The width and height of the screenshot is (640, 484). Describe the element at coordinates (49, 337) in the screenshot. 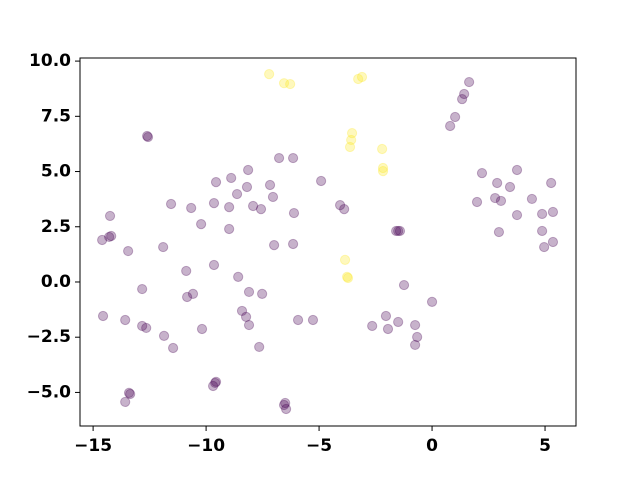

I see `y-tick-label: −2.5` at that location.